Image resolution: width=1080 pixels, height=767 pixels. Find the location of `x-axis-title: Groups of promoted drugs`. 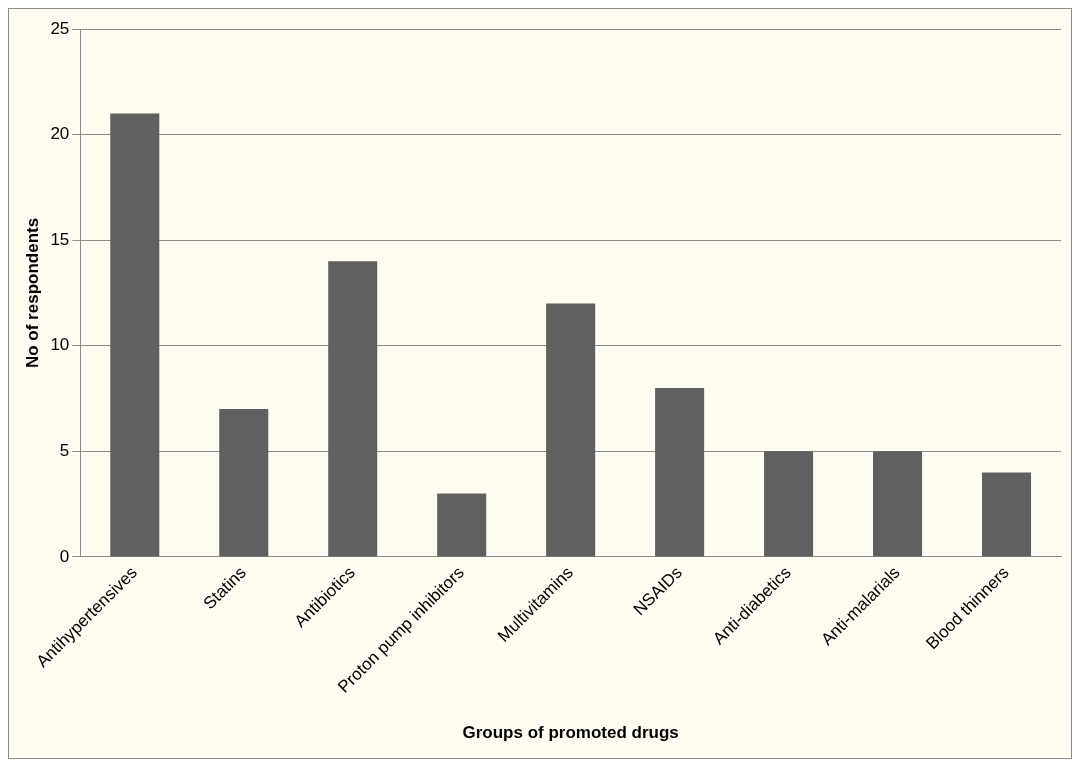

x-axis-title: Groups of promoted drugs is located at coordinates (570, 733).